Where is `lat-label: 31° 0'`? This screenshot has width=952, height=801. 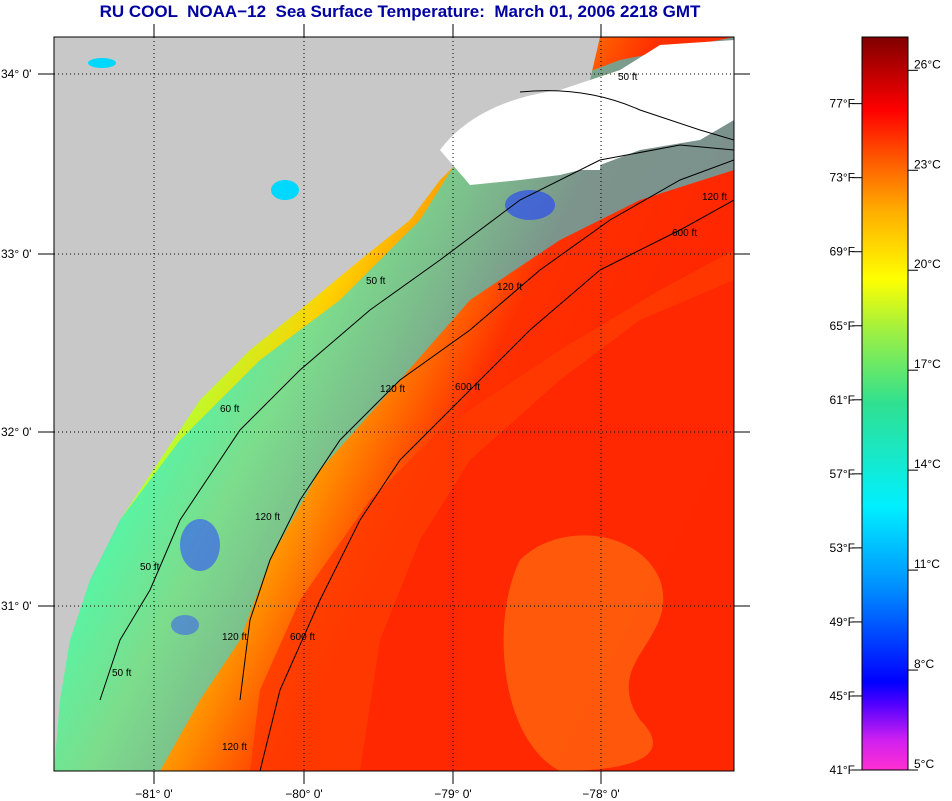
lat-label: 31° 0' is located at coordinates (16, 606).